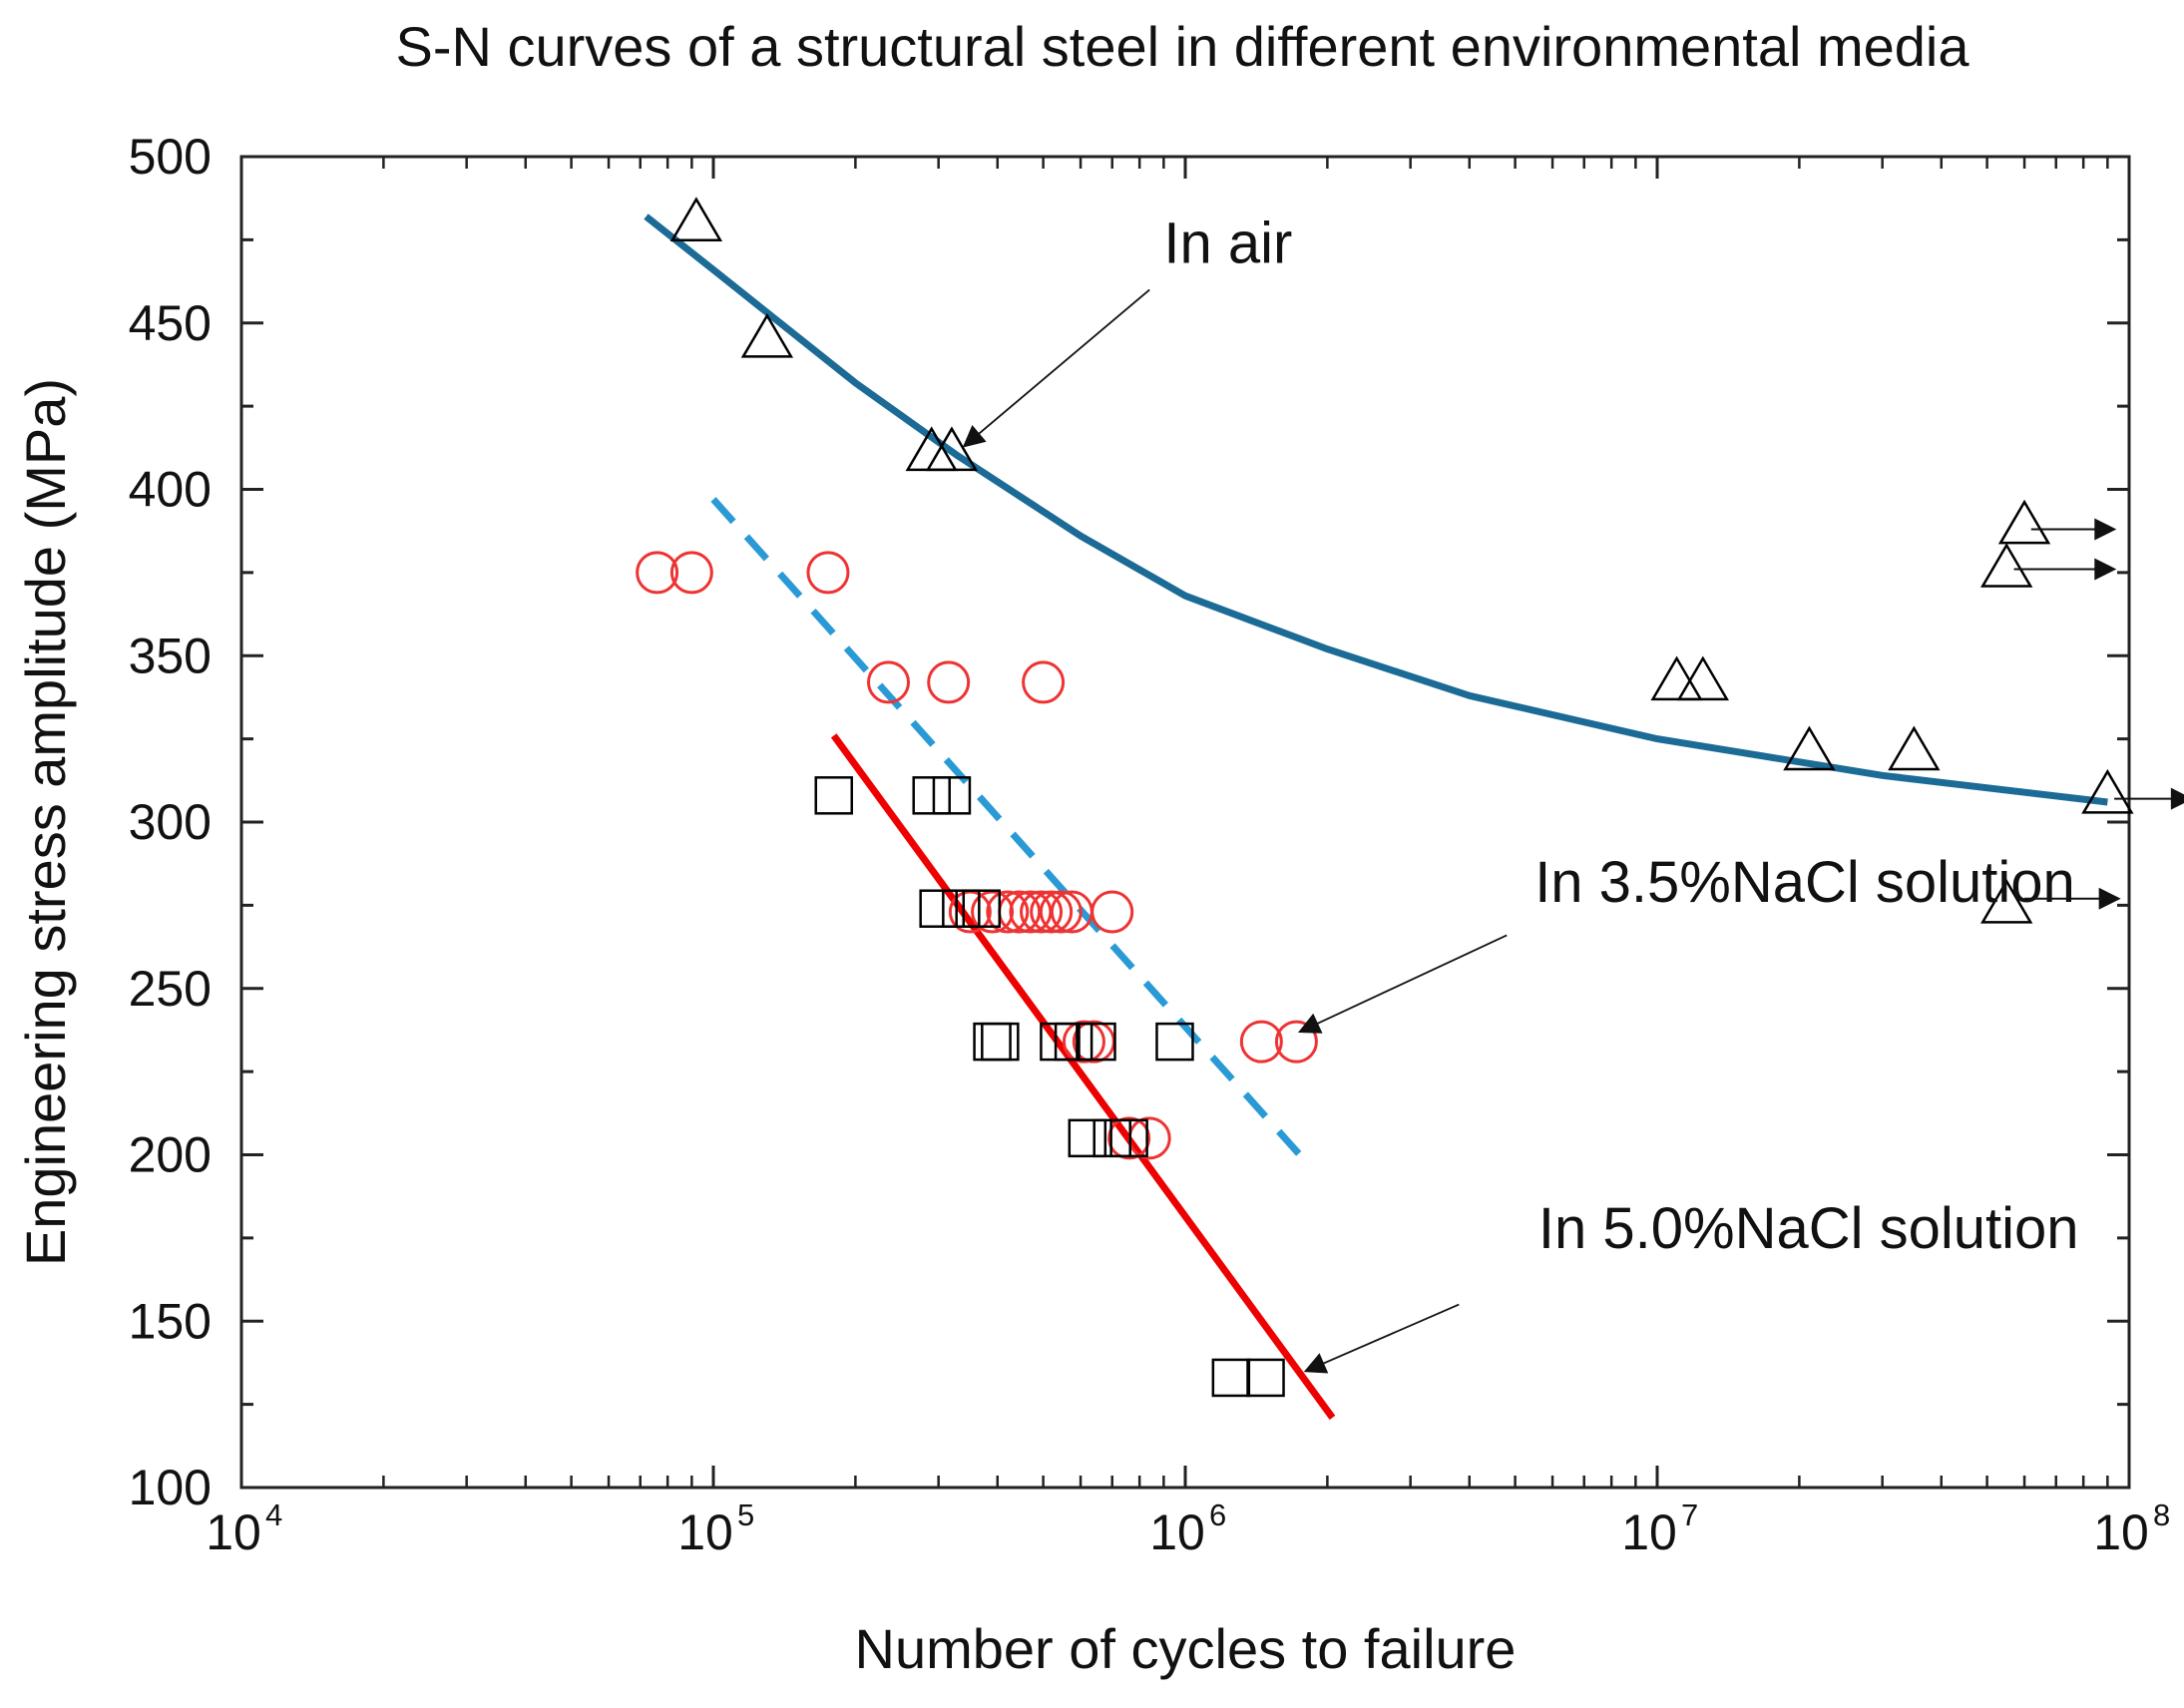  I want to click on x-axis-title: Number of cycles to failure, so click(1186, 1648).